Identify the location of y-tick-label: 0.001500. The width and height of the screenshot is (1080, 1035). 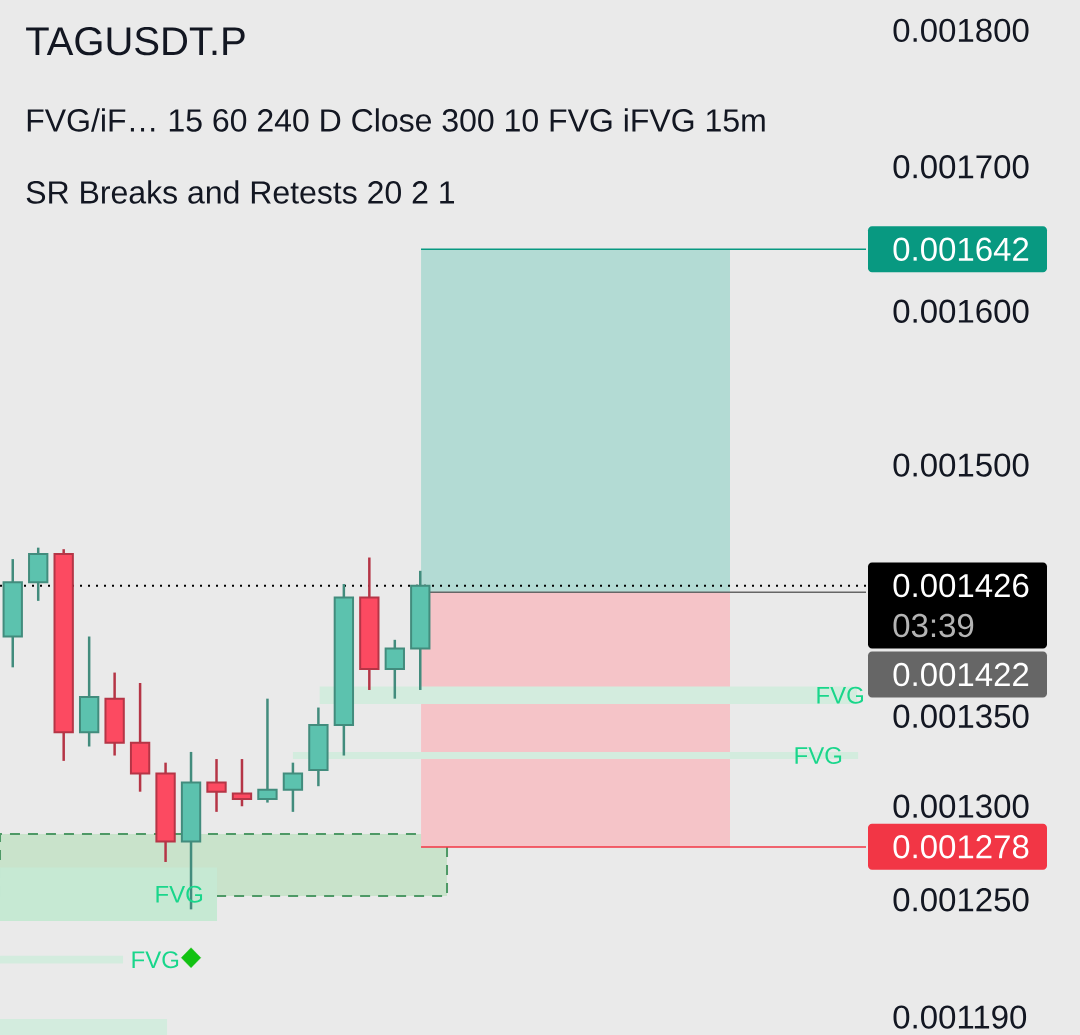
(961, 465).